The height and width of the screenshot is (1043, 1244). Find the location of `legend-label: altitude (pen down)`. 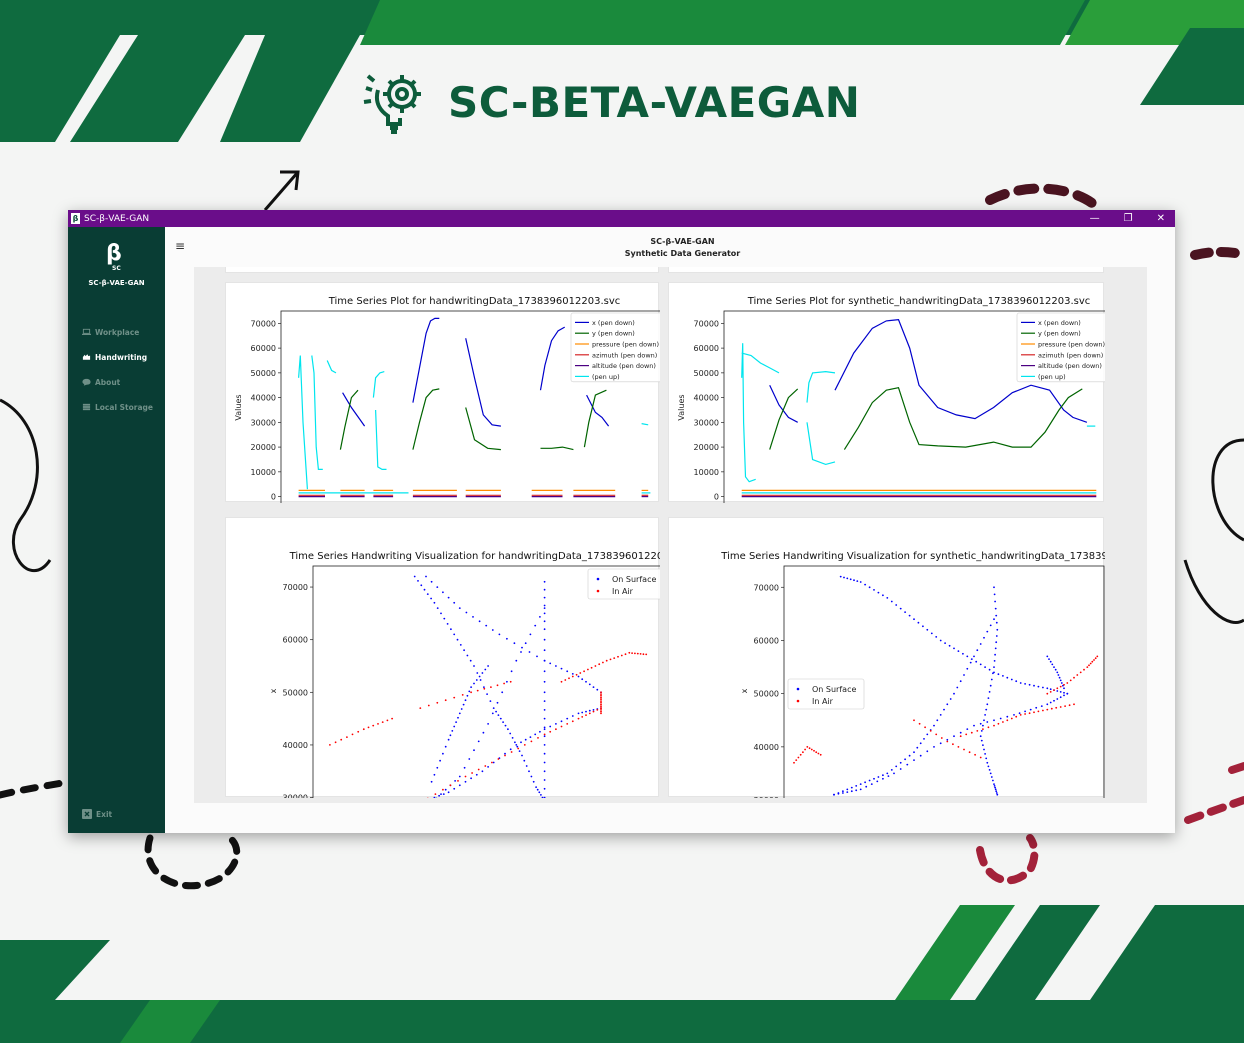

legend-label: altitude (pen down) is located at coordinates (624, 366).